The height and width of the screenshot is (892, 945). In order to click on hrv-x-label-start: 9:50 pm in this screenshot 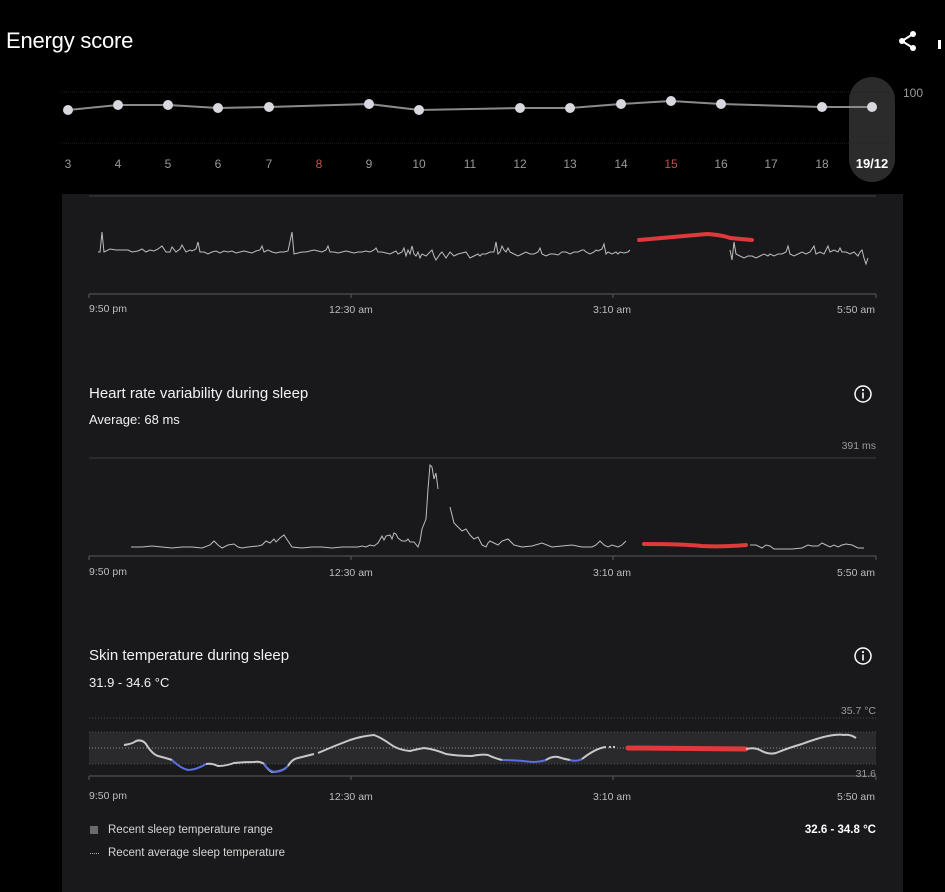, I will do `click(108, 572)`.